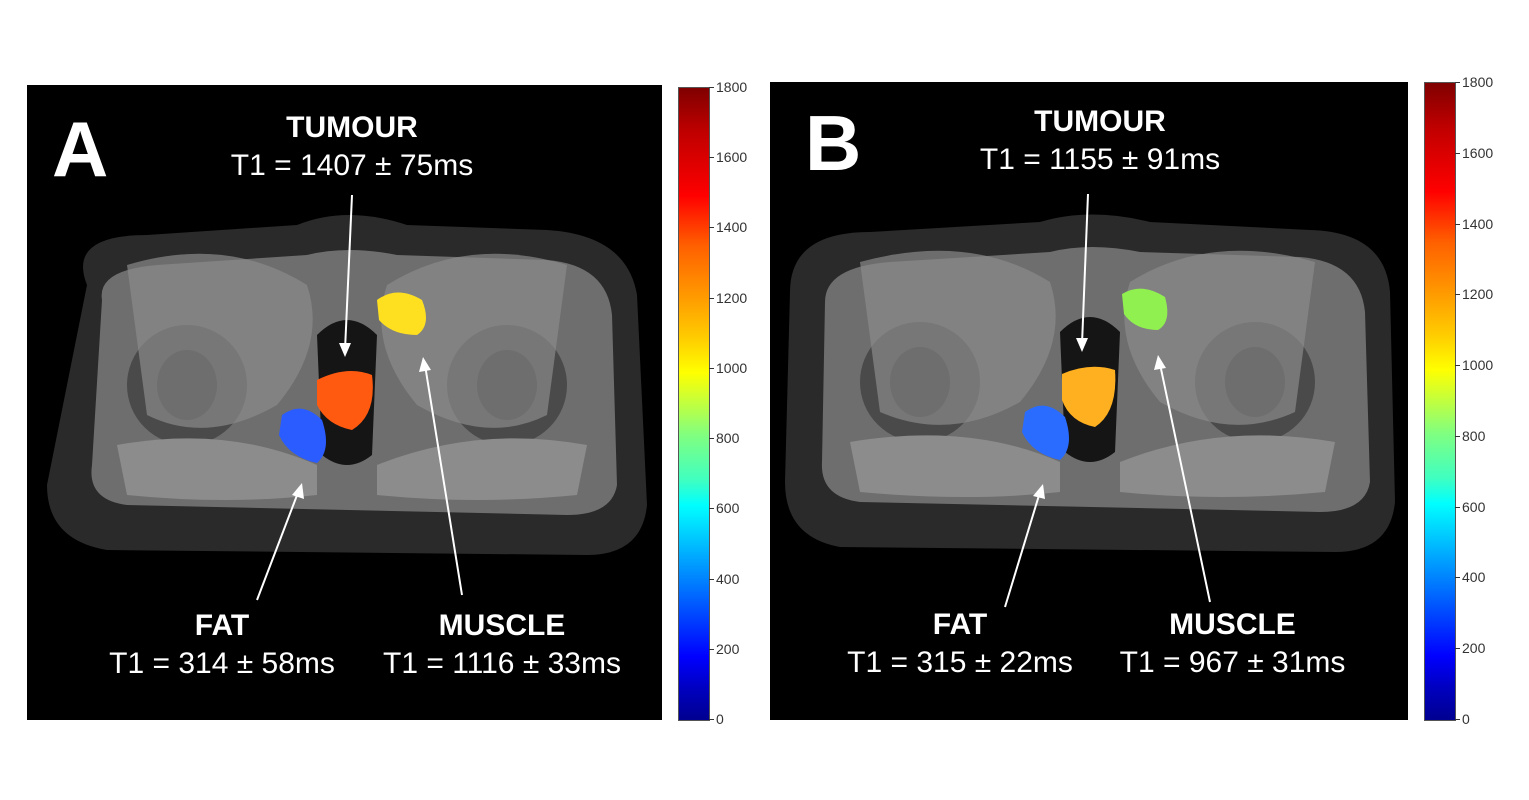  Describe the element at coordinates (352, 165) in the screenshot. I see `tumour-value: T1 = 1407 ± 75ms` at that location.